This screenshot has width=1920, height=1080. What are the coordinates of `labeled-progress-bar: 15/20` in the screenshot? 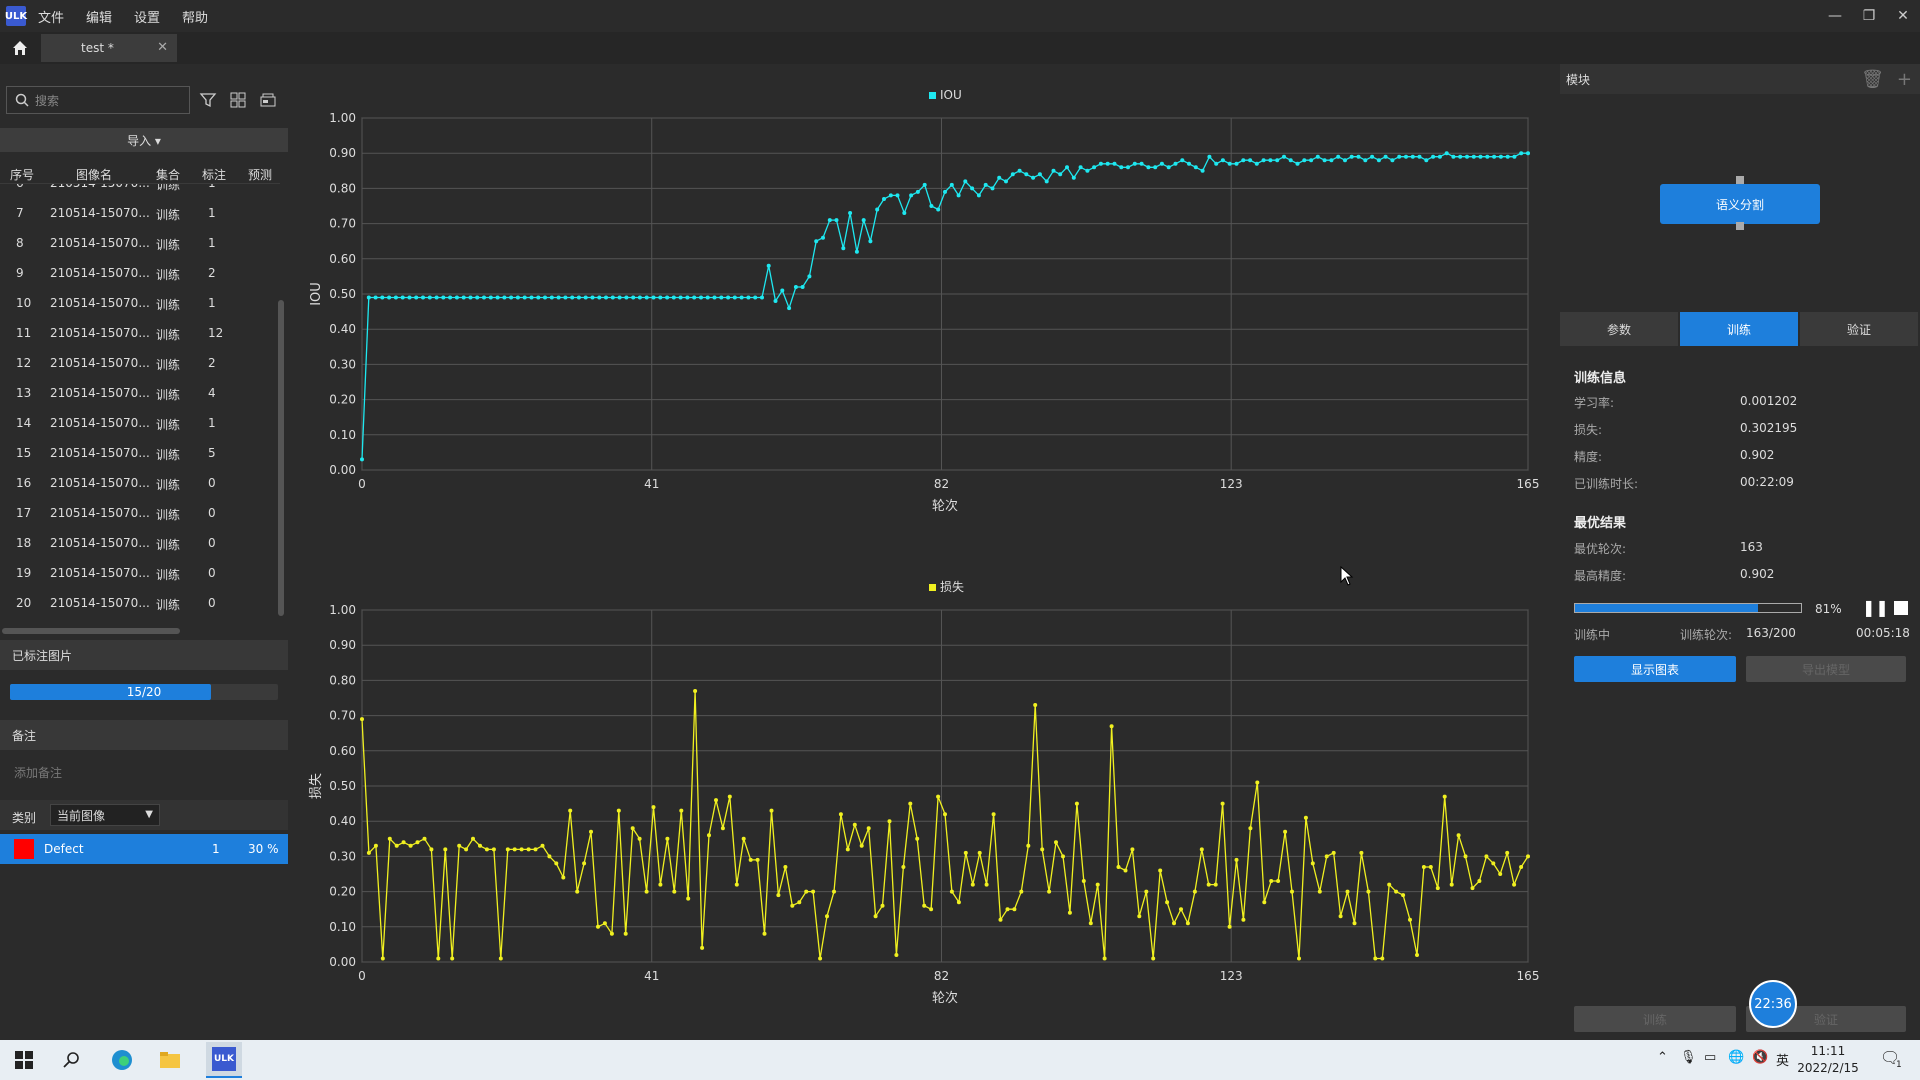 It's located at (144, 692).